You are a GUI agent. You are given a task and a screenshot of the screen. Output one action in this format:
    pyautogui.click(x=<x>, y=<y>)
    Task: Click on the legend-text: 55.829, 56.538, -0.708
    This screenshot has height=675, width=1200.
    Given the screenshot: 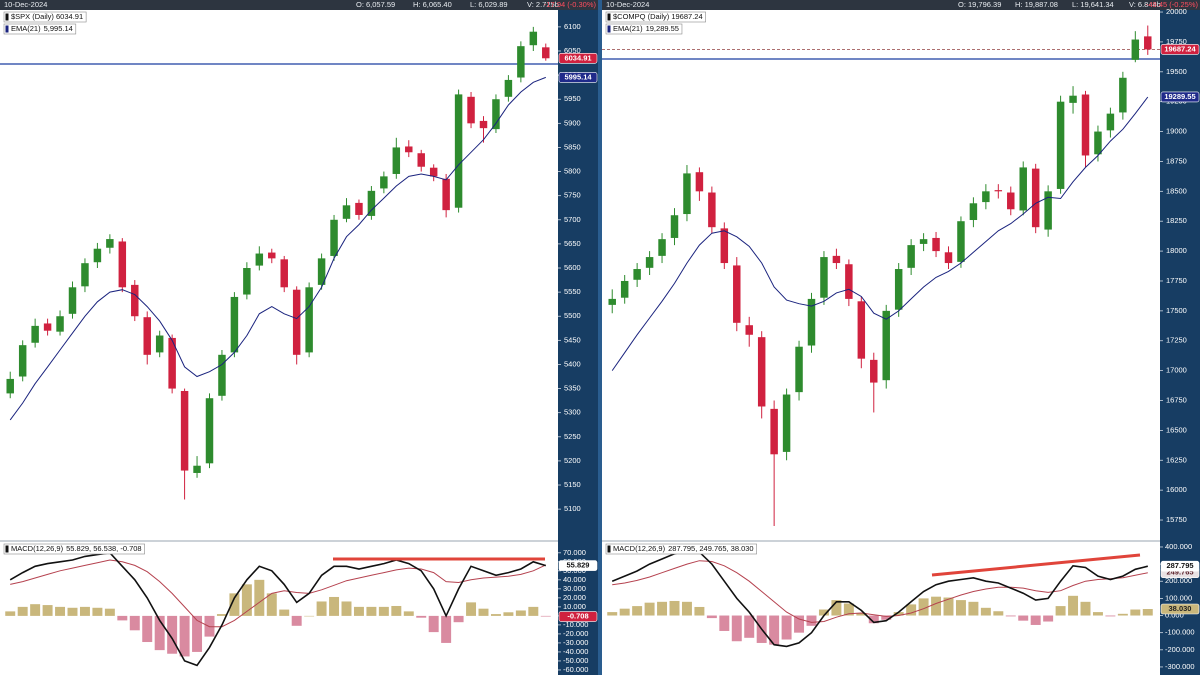 What is the action you would take?
    pyautogui.click(x=103, y=548)
    